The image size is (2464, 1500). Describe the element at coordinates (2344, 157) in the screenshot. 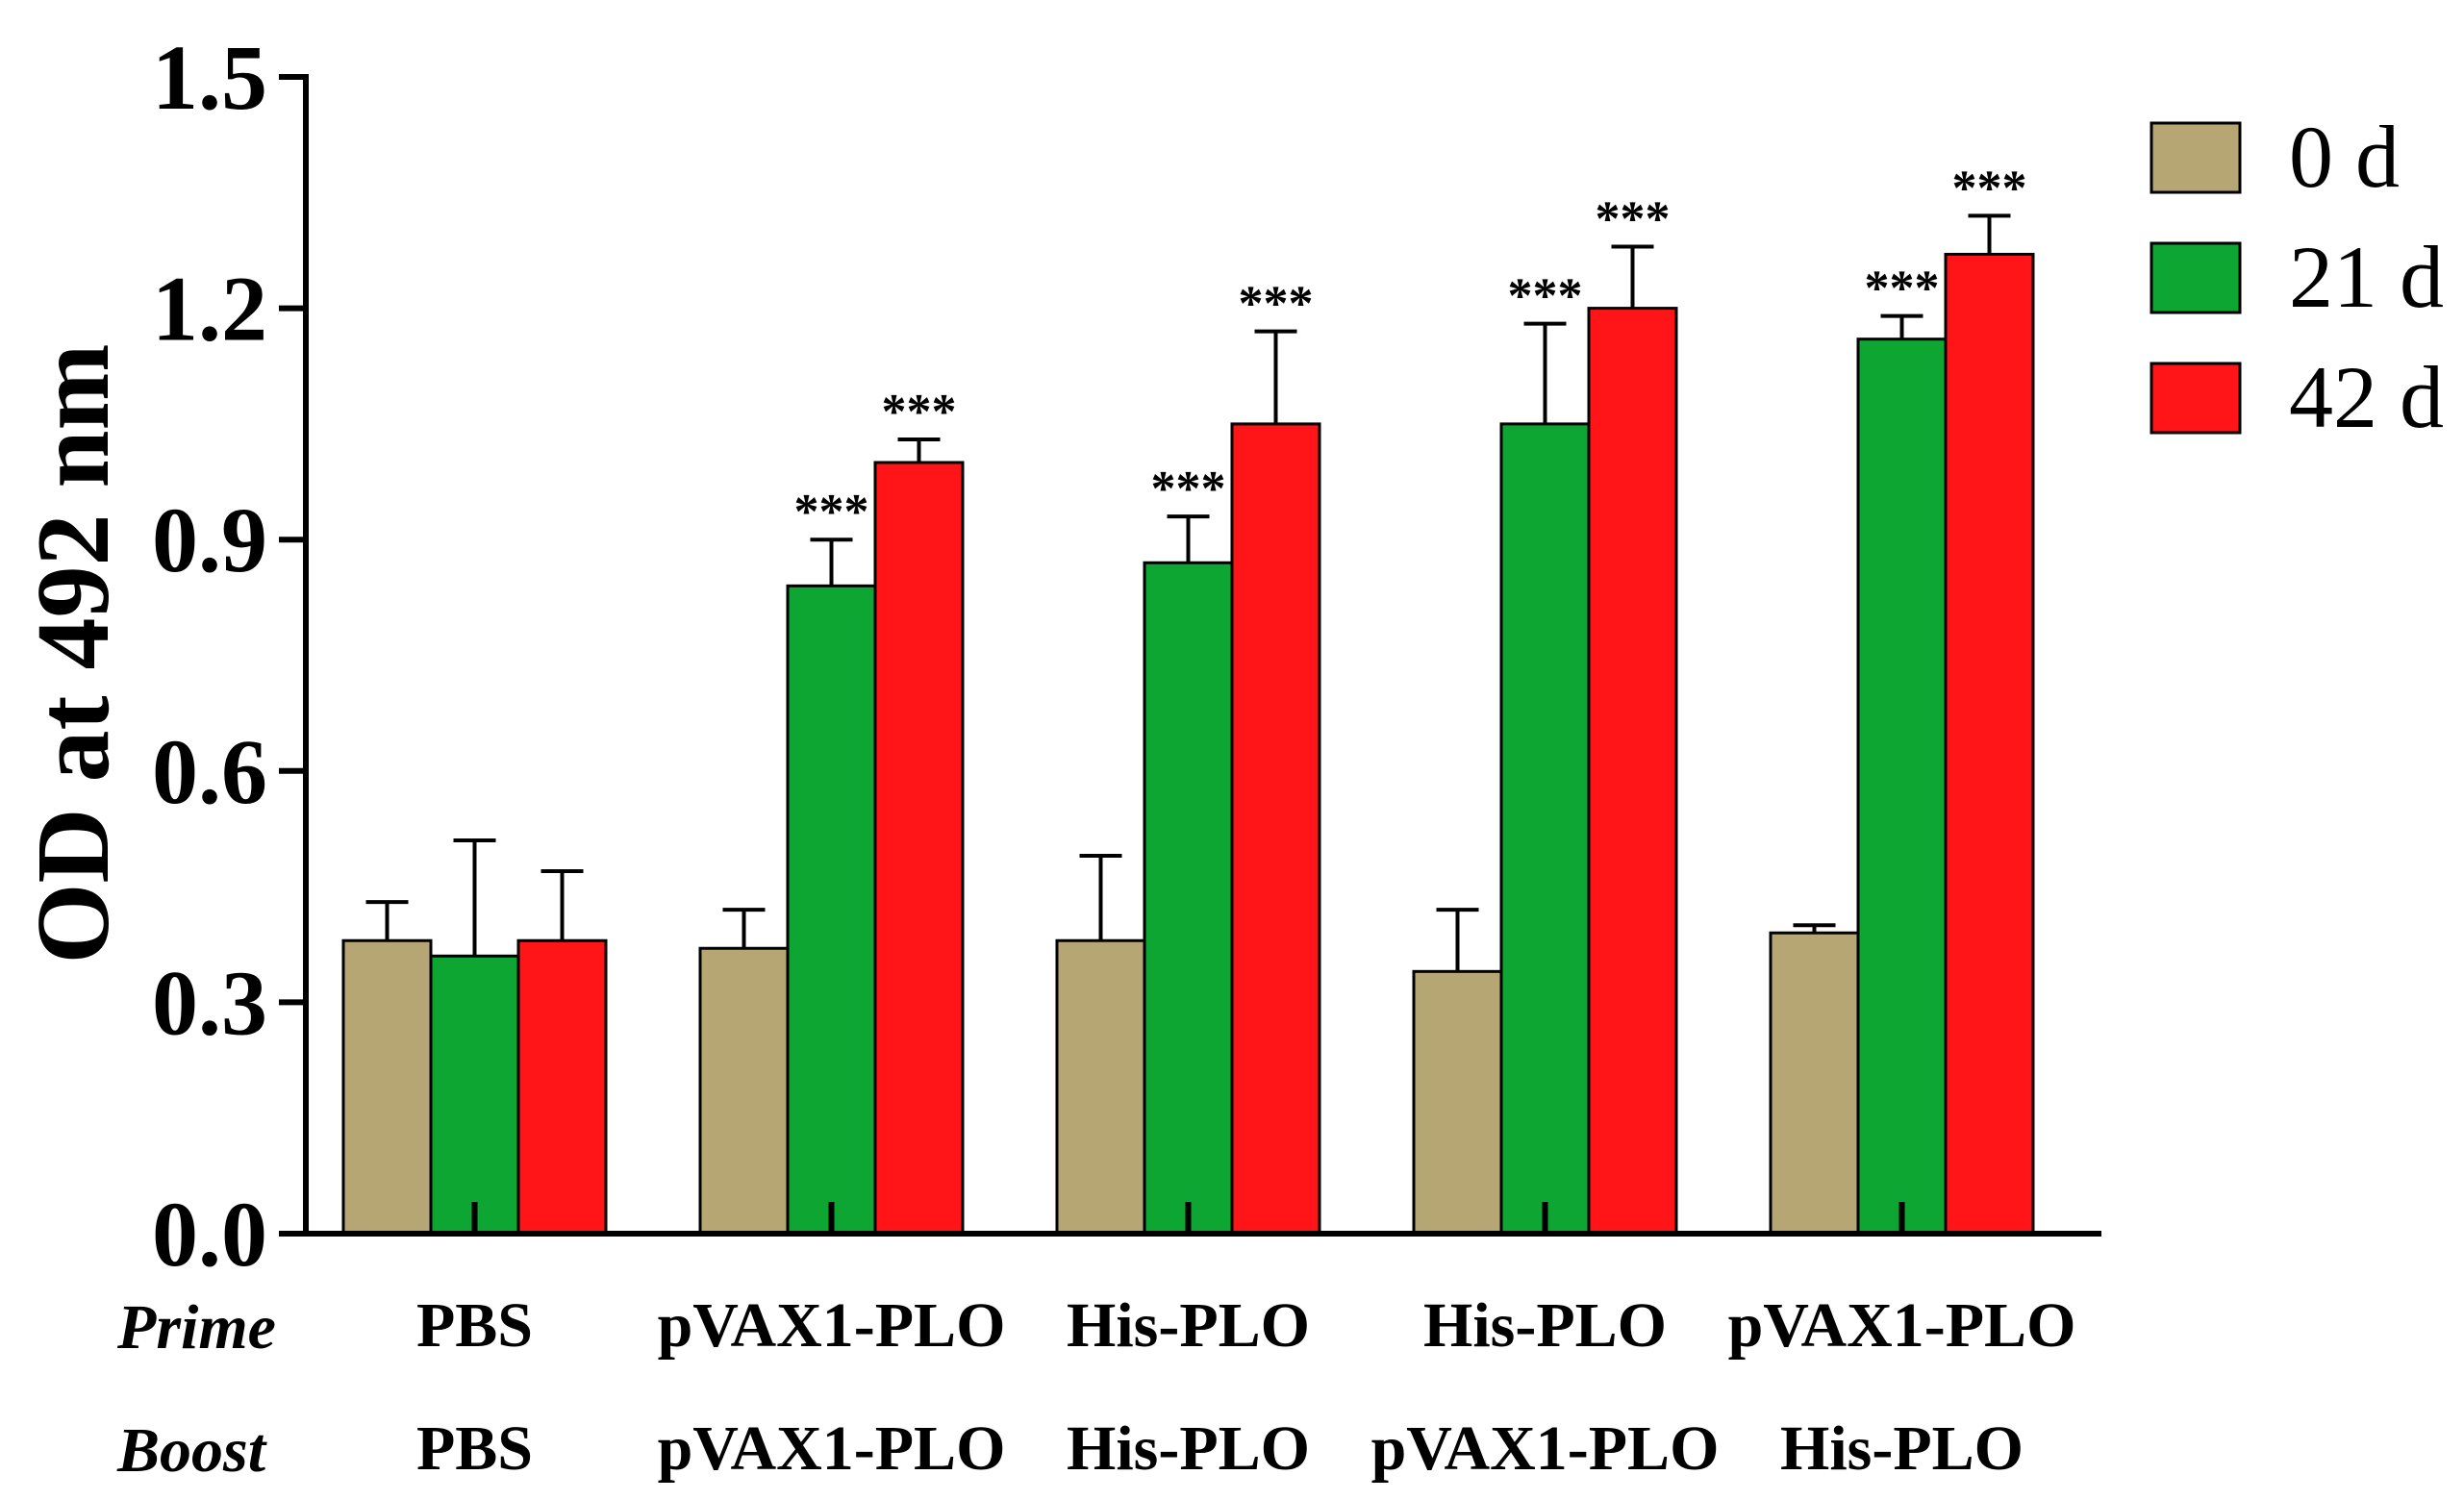

I see `legend-label: 0 d` at that location.